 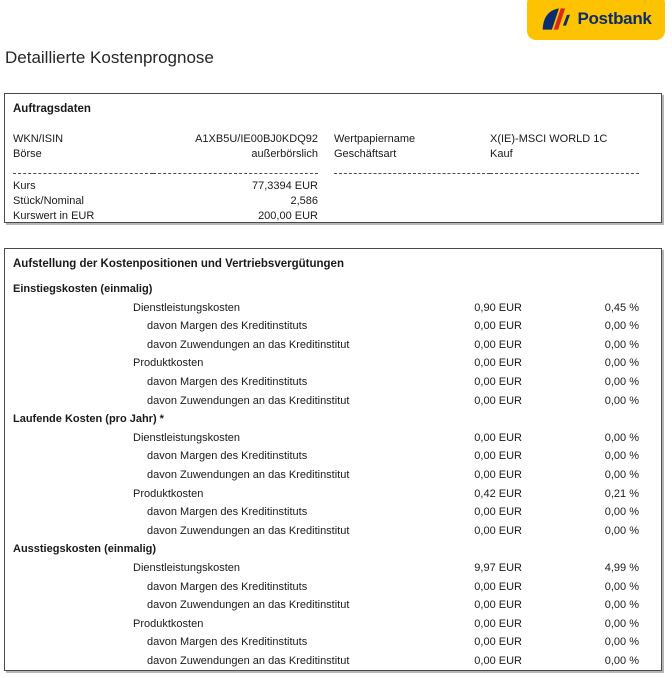 I want to click on postbank-logo: Postbank, so click(x=596, y=20).